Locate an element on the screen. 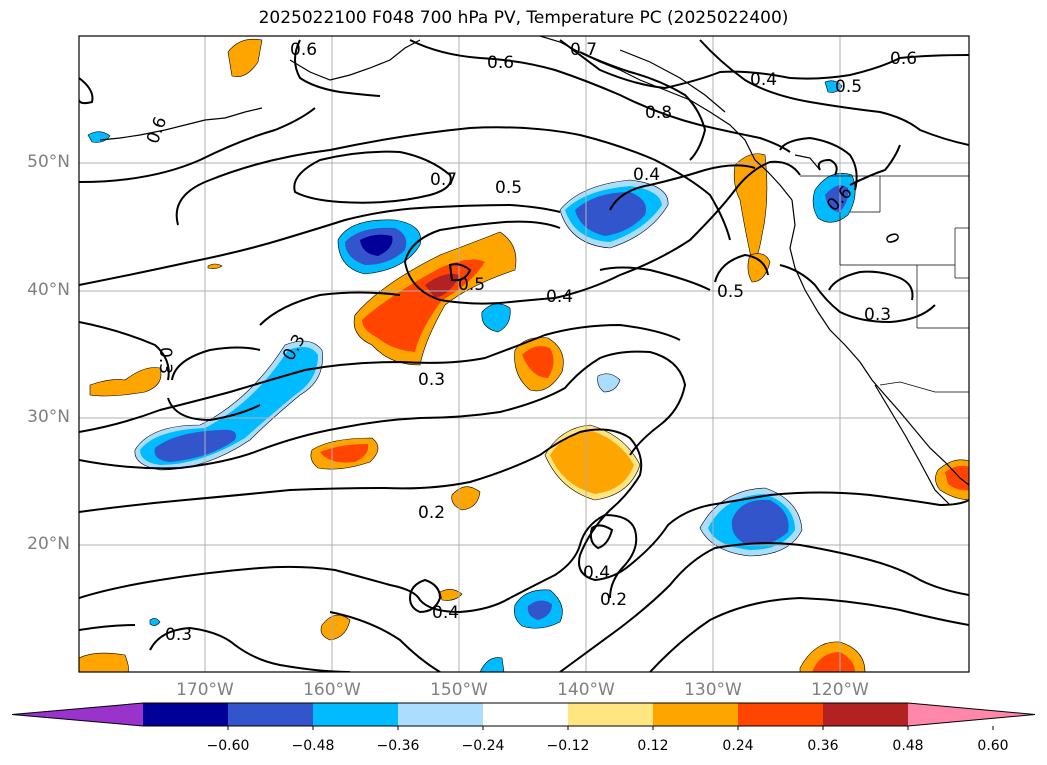 Image resolution: width=1047 pixels, height=765 pixels. colorbar is located at coordinates (523, 716).